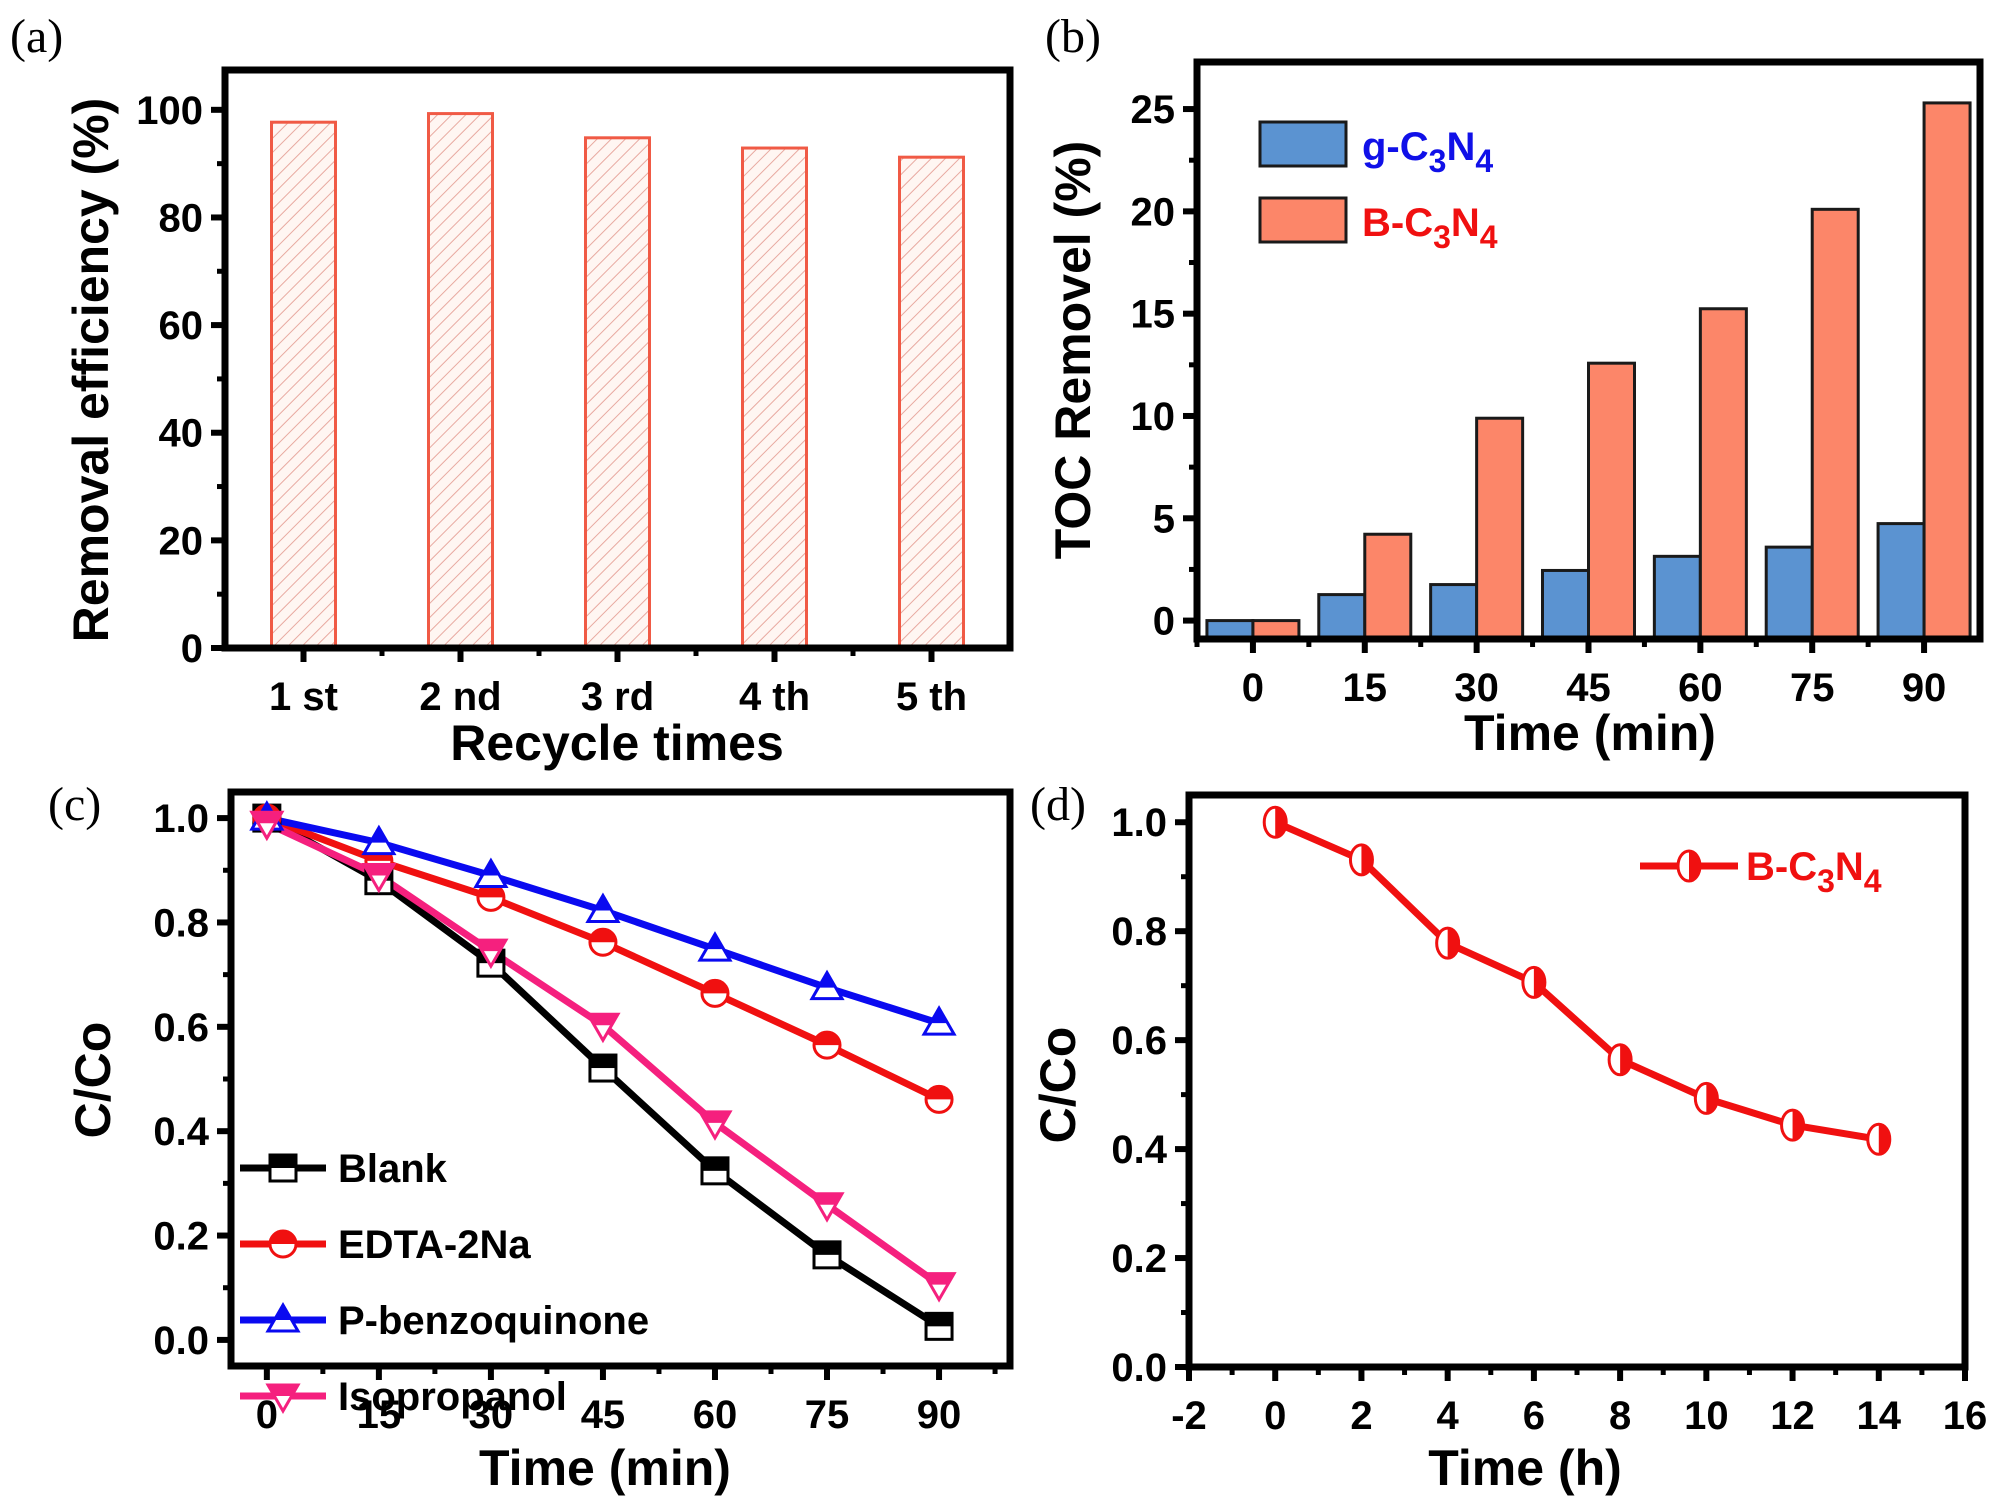  I want to click on x-tick-label: 60, so click(1700, 688).